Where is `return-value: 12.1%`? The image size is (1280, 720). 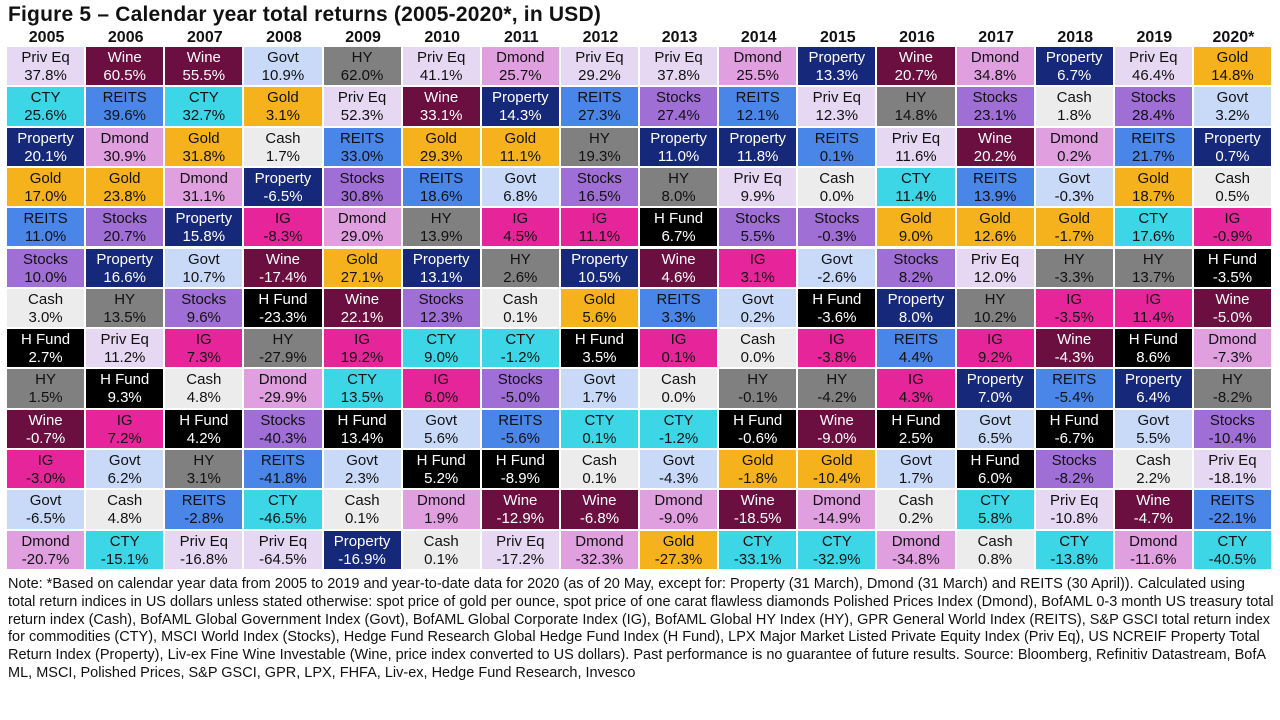 return-value: 12.1% is located at coordinates (757, 116).